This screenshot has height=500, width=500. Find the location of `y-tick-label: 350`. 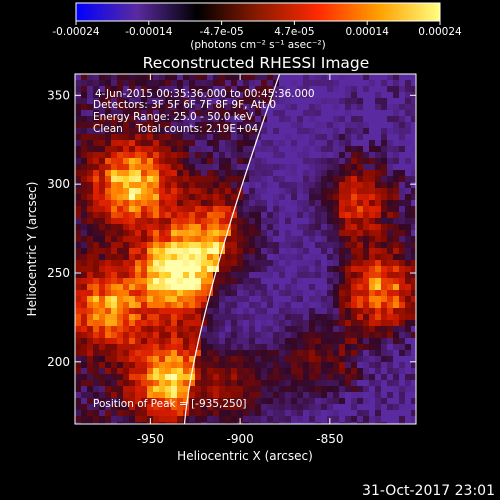

y-tick-label: 350 is located at coordinates (58, 95).